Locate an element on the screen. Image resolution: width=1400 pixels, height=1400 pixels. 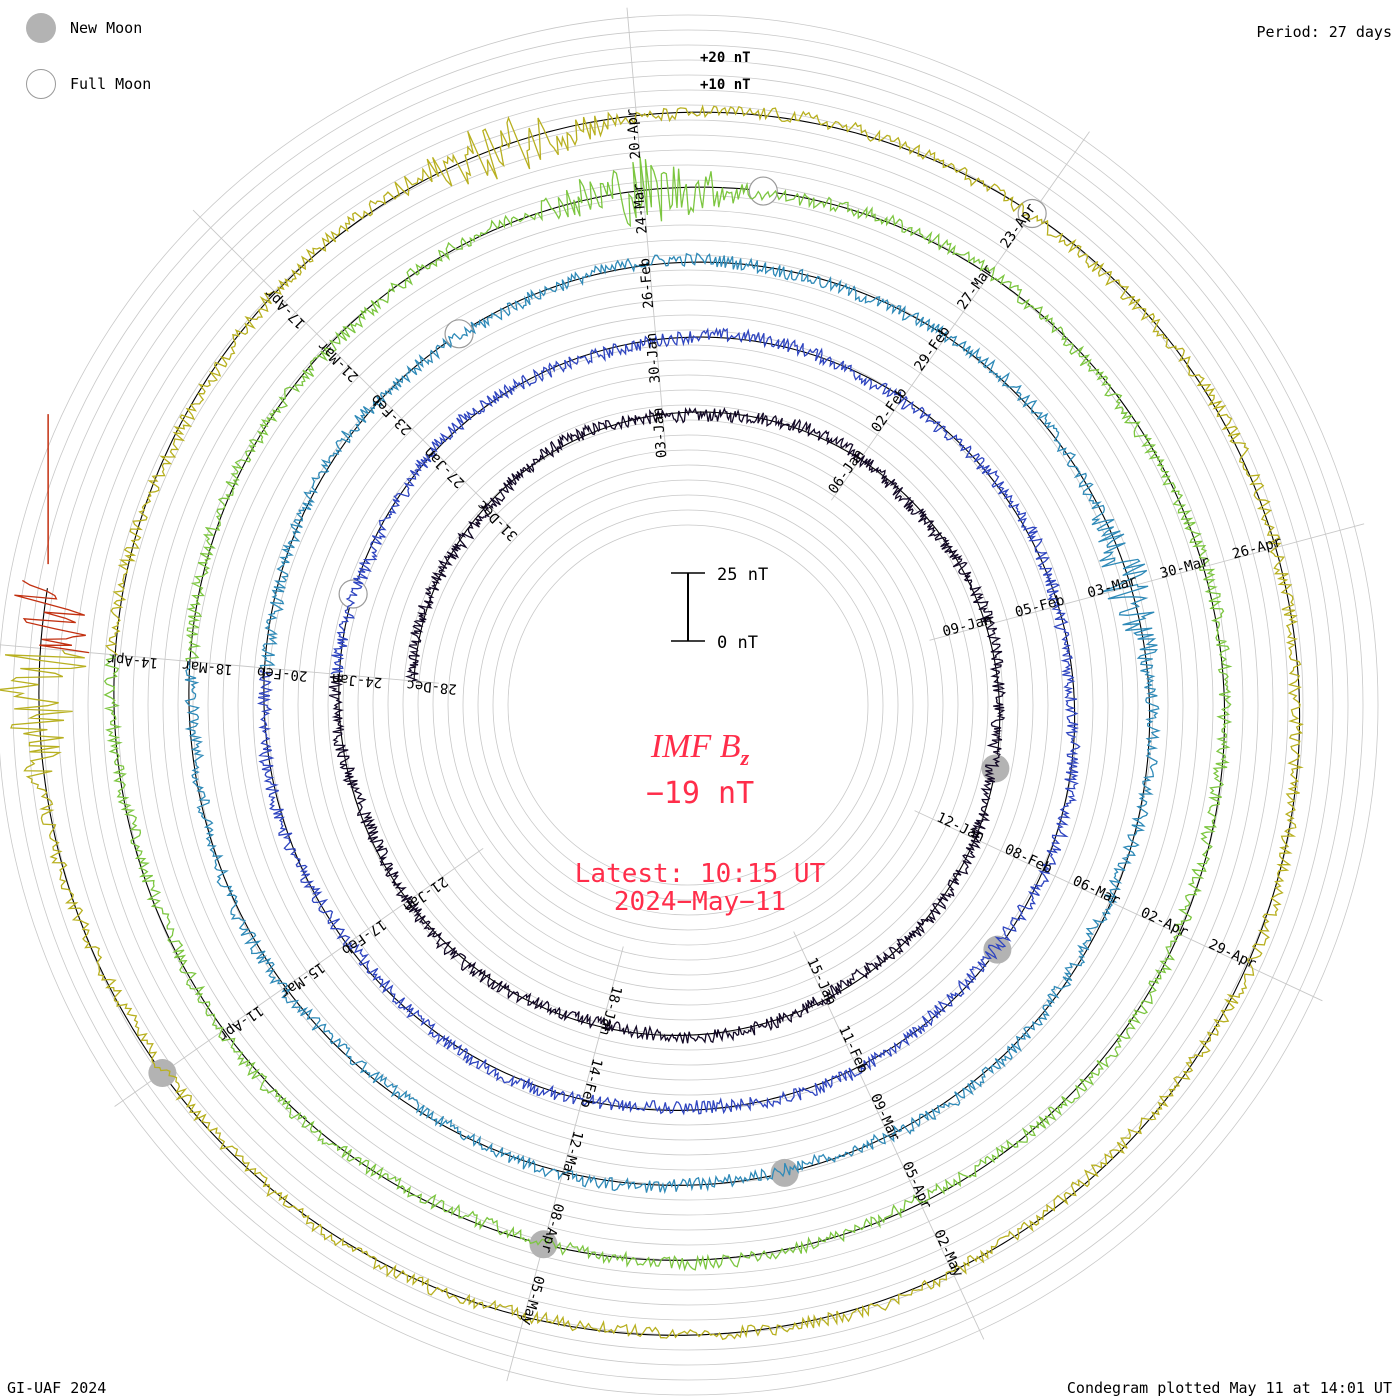
date-label: 09-Mar is located at coordinates (885, 1117).